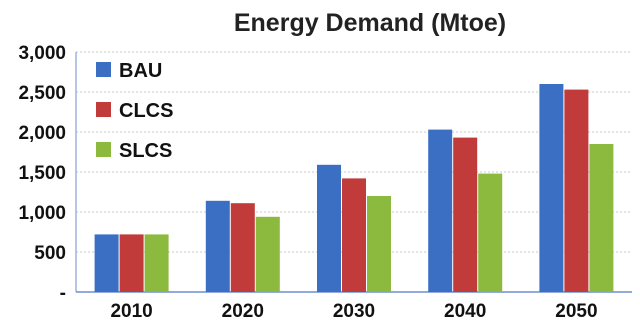  What do you see at coordinates (490, 232) in the screenshot?
I see `bar-slcs-2040` at bounding box center [490, 232].